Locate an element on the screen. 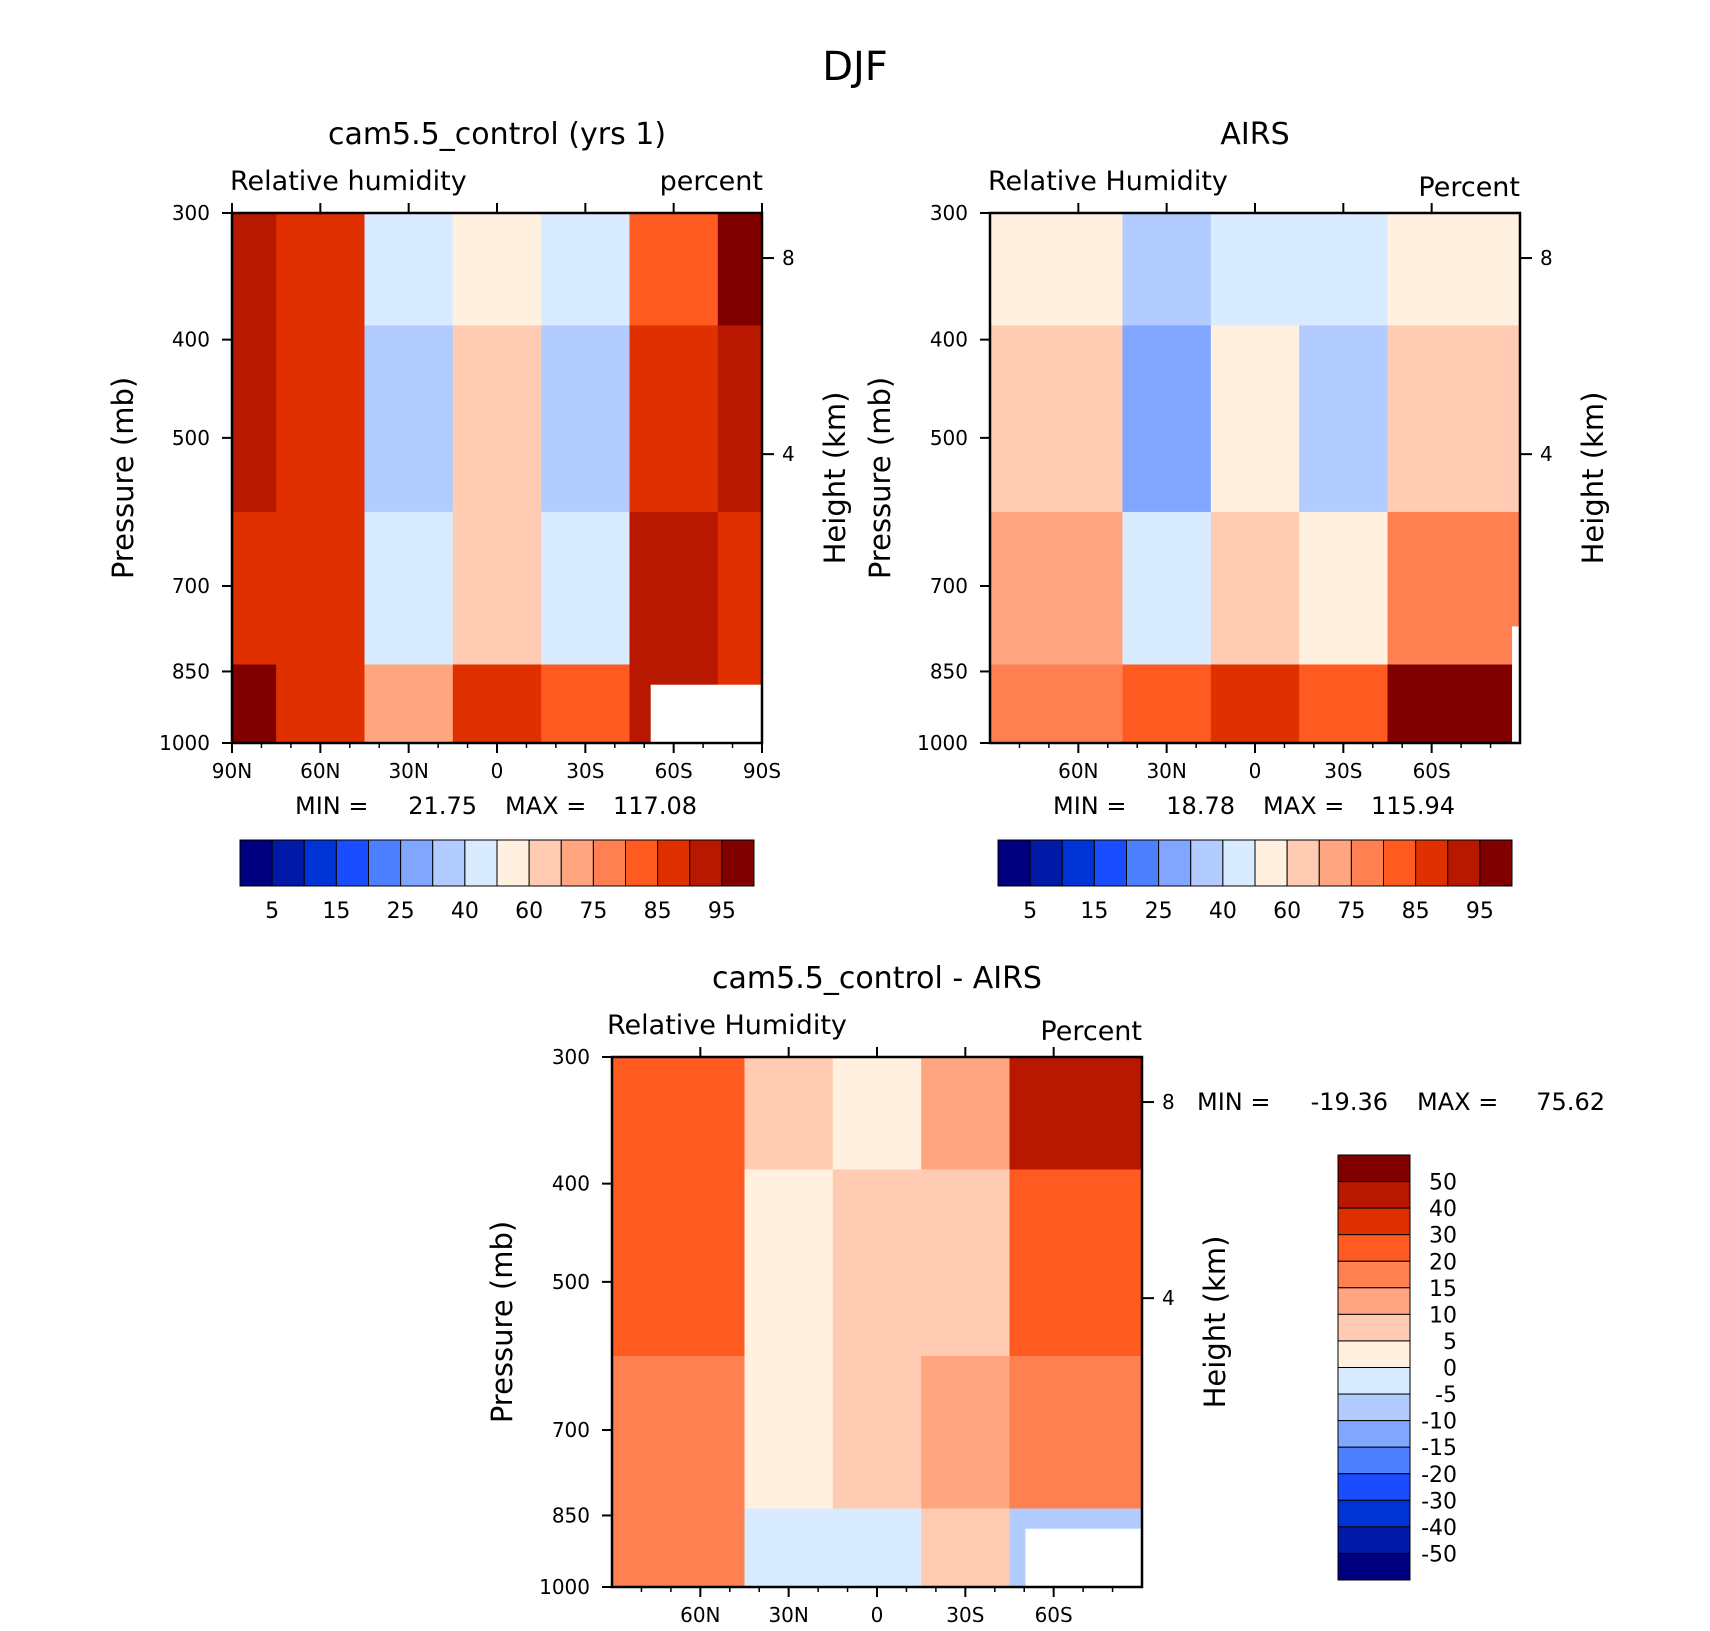 The width and height of the screenshot is (1710, 1631). panel-obs-right-ticks: 84 is located at coordinates (1536, 356).